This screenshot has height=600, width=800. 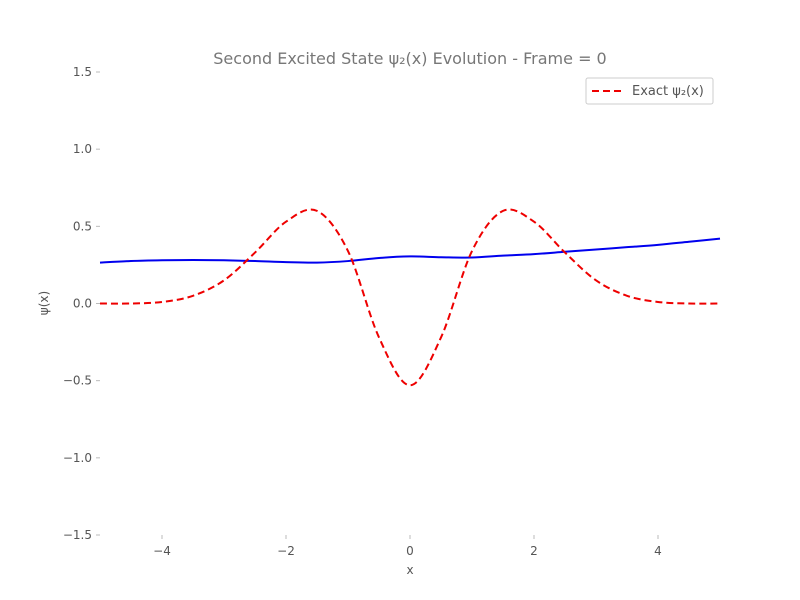 I want to click on y-tick-label: 0.0, so click(x=82, y=304).